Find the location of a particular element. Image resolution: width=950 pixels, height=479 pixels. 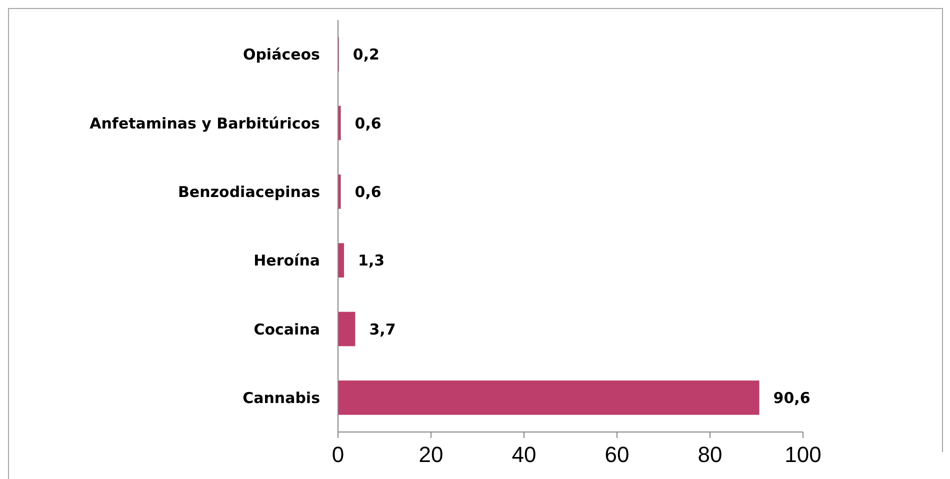

data-label: 3,7 is located at coordinates (382, 329).